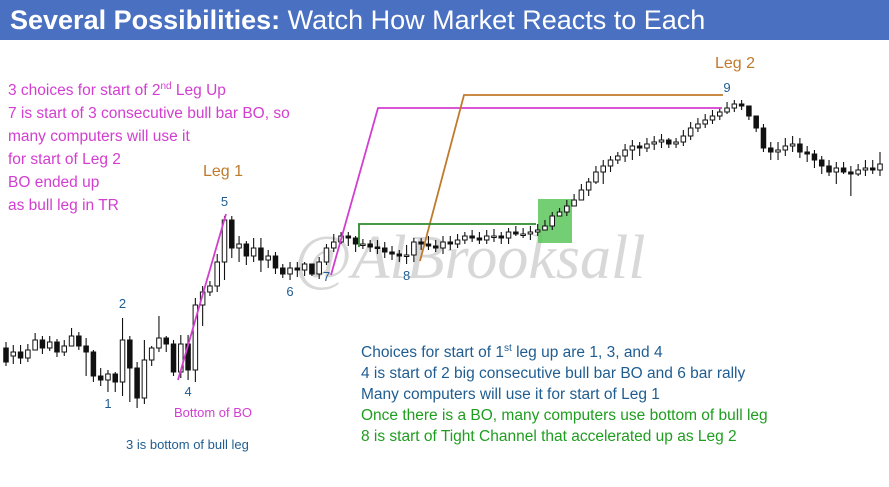 This screenshot has height=487, width=889. I want to click on title-rest: Watch How Market Reacts to Each, so click(493, 20).